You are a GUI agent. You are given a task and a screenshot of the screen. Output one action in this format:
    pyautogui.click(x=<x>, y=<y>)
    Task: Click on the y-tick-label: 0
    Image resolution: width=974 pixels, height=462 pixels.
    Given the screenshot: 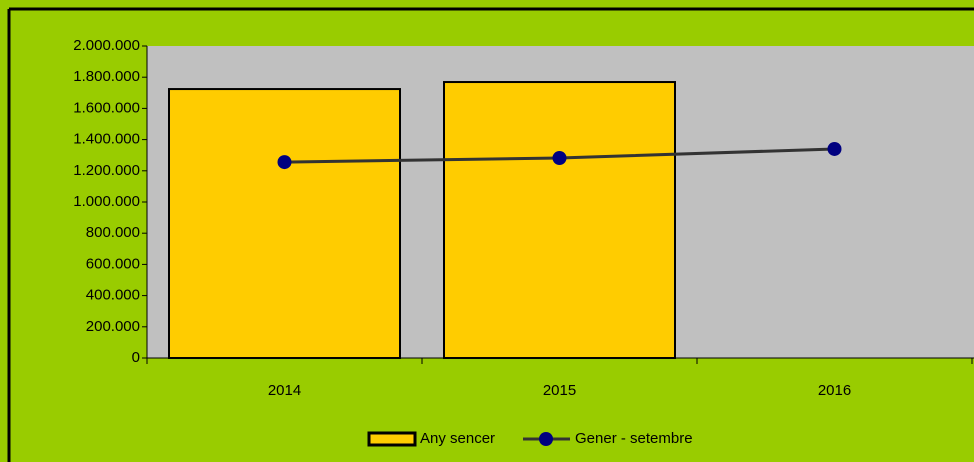 What is the action you would take?
    pyautogui.click(x=136, y=357)
    